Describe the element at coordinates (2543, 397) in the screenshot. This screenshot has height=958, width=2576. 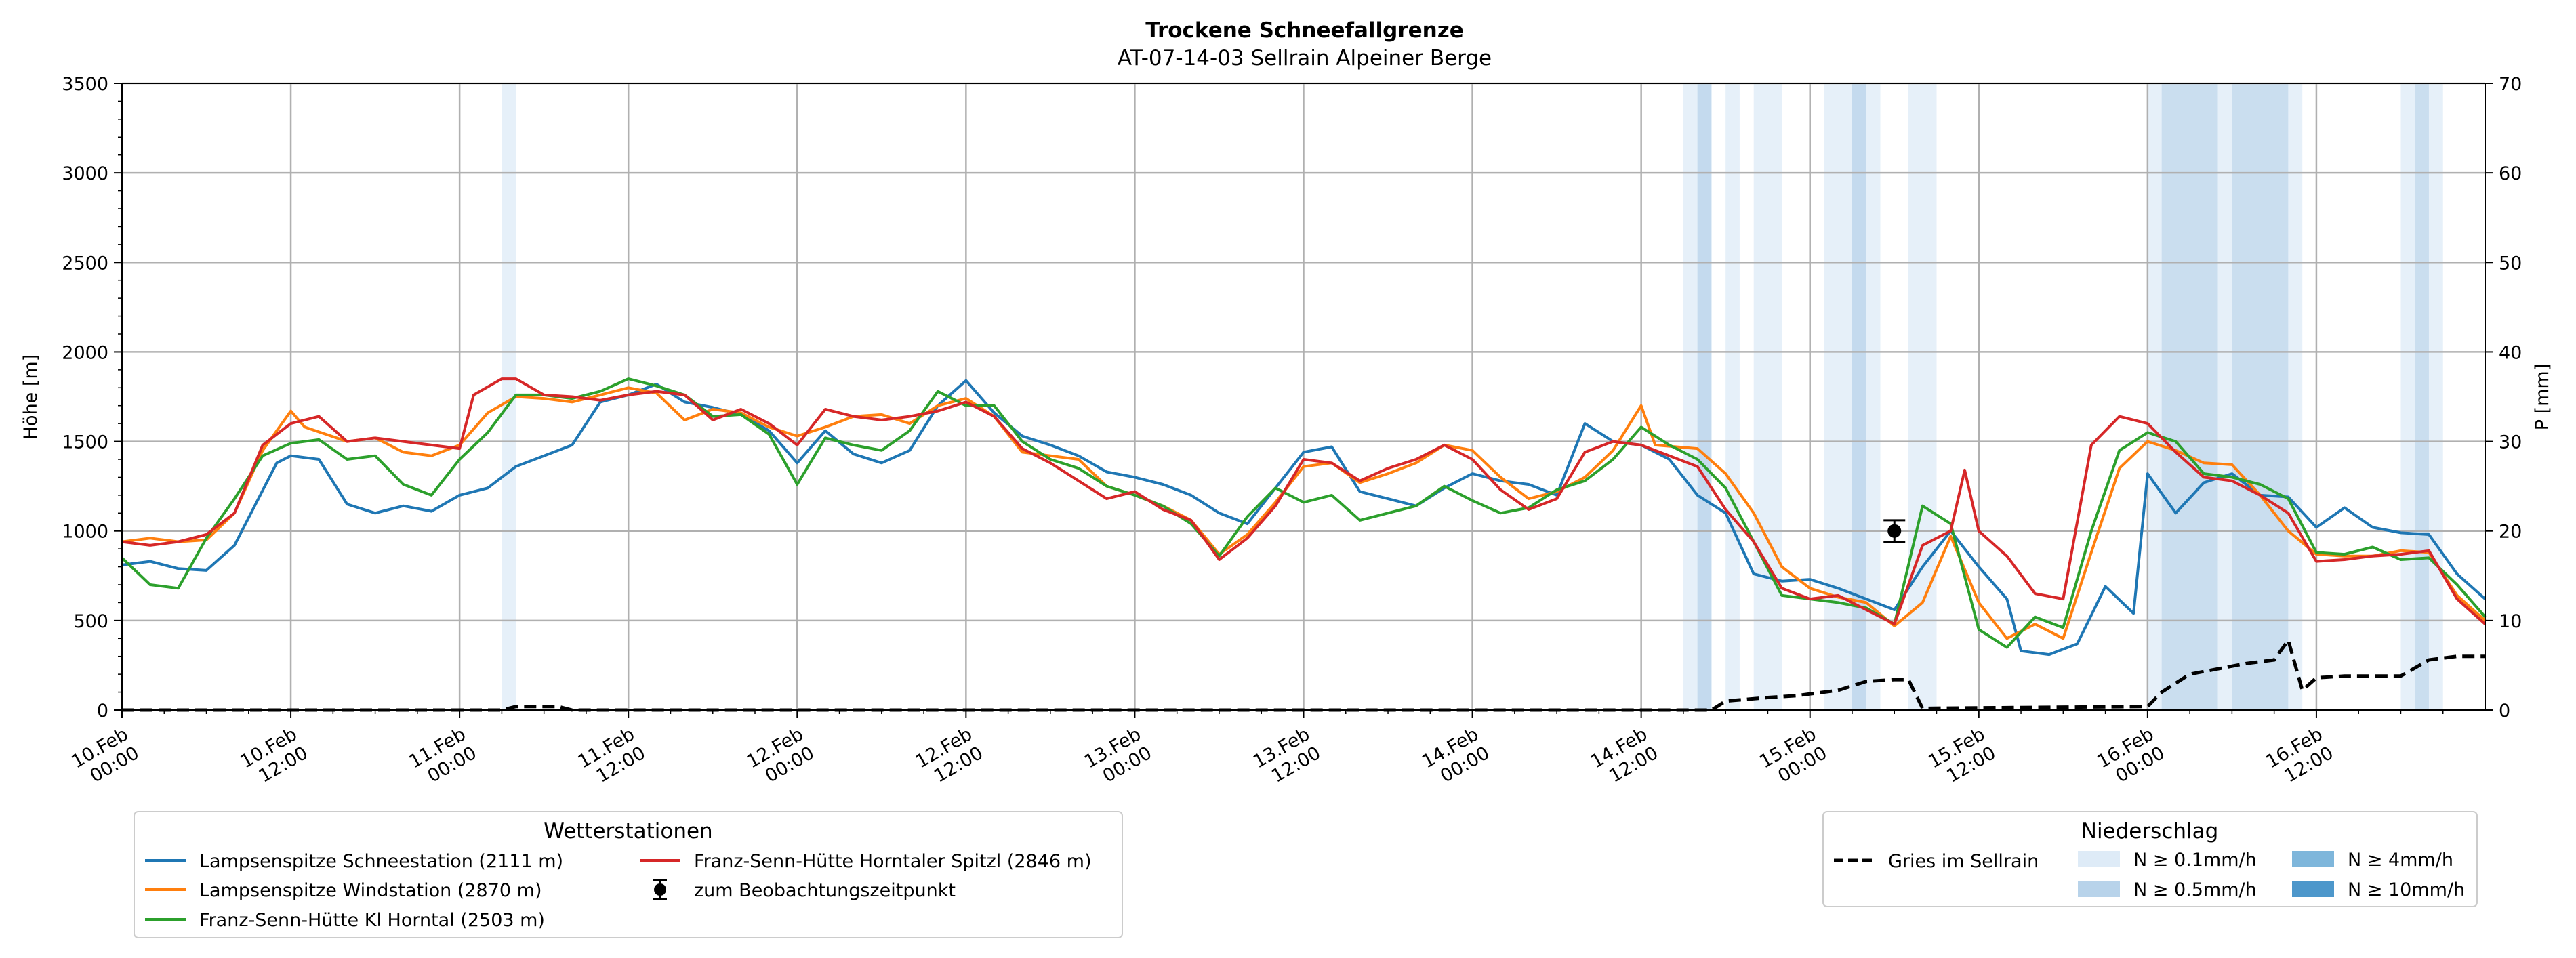
I see `y-axis-right-label: P [mm]` at that location.